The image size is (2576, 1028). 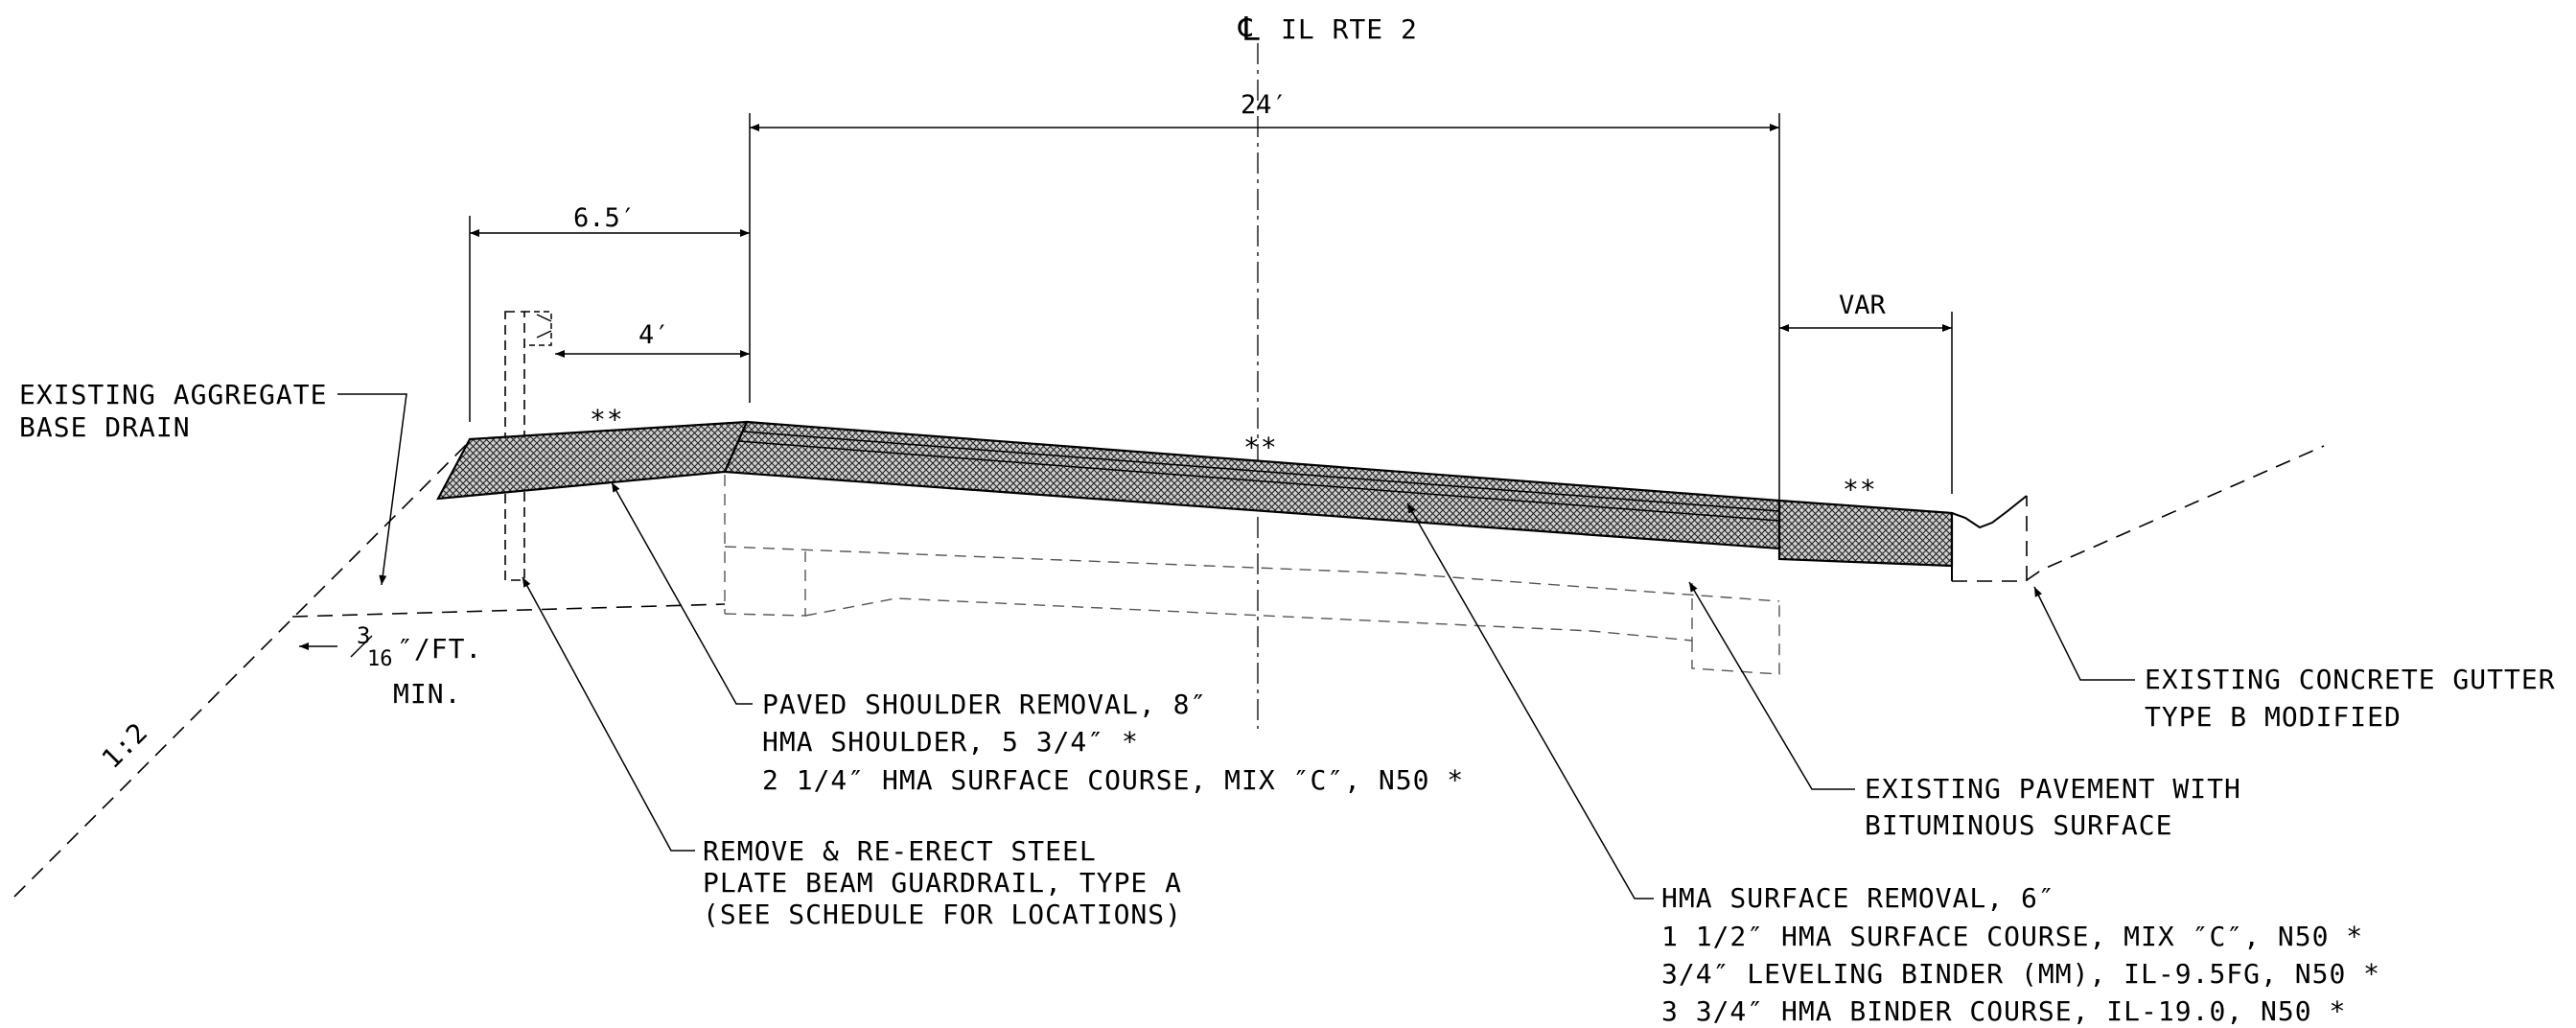 I want to click on callout-aggregate-drain: EXISTING AGGREGATE BASE DRAIN, so click(x=213, y=483).